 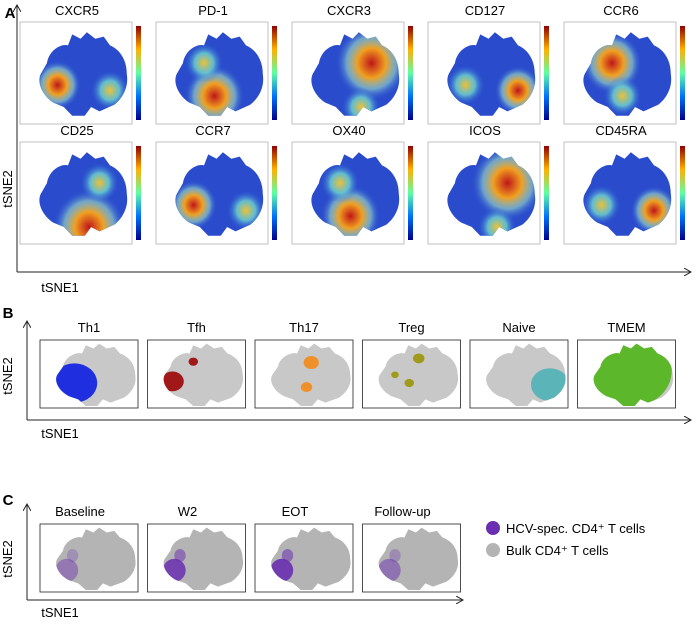 What do you see at coordinates (485, 10) in the screenshot?
I see `subplot-title: CD127` at bounding box center [485, 10].